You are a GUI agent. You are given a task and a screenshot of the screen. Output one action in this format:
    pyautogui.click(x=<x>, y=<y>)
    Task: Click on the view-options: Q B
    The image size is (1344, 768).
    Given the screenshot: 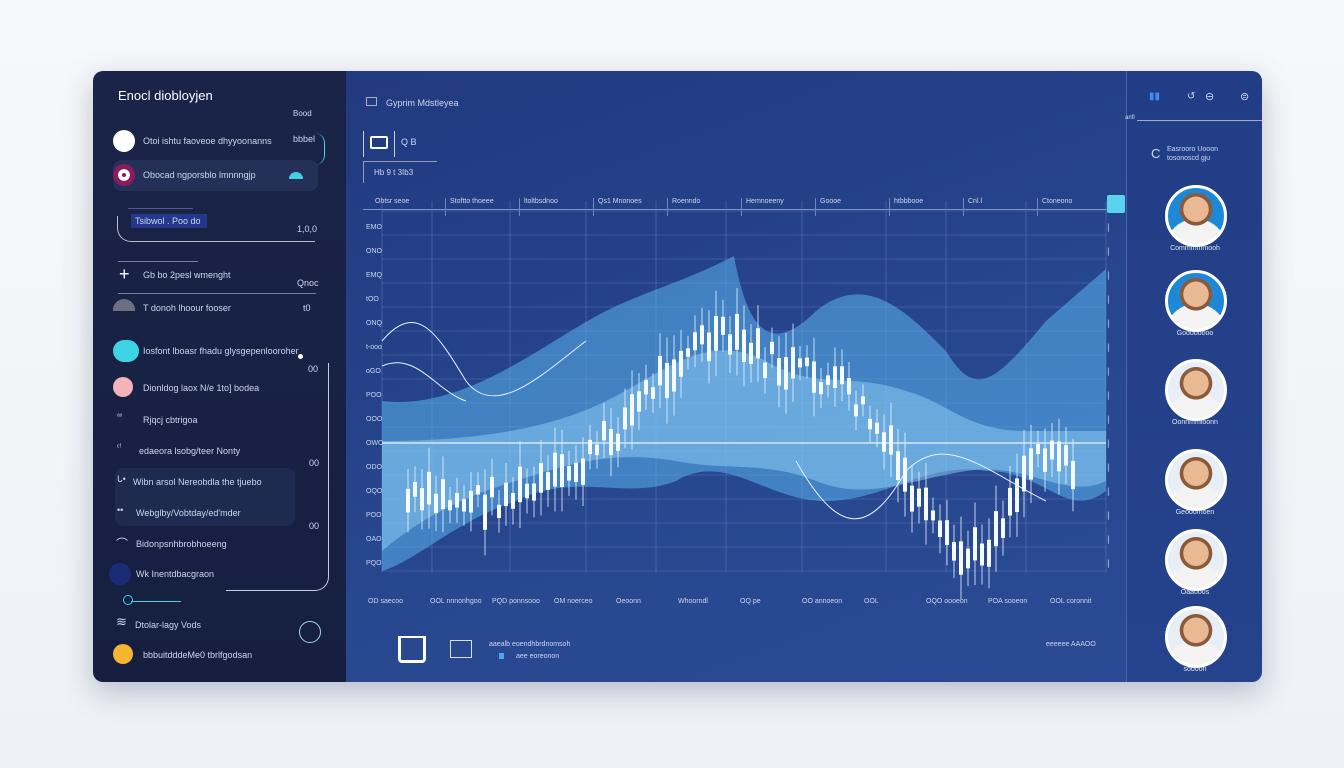 What is the action you would take?
    pyautogui.click(x=409, y=142)
    